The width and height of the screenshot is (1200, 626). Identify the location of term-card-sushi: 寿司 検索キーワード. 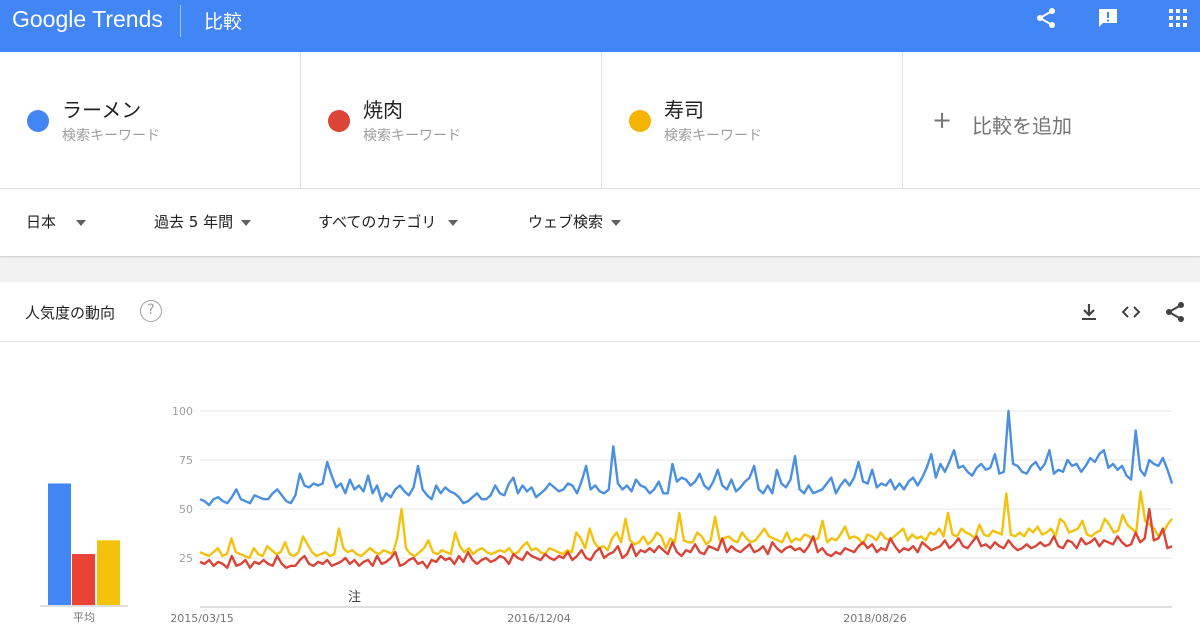
(752, 120).